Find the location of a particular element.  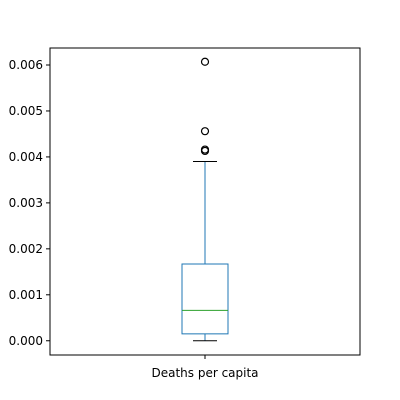

y-axis: 0.000 0.001 0.002 0.003 0.004 0.005 0.006 is located at coordinates (29, 203).